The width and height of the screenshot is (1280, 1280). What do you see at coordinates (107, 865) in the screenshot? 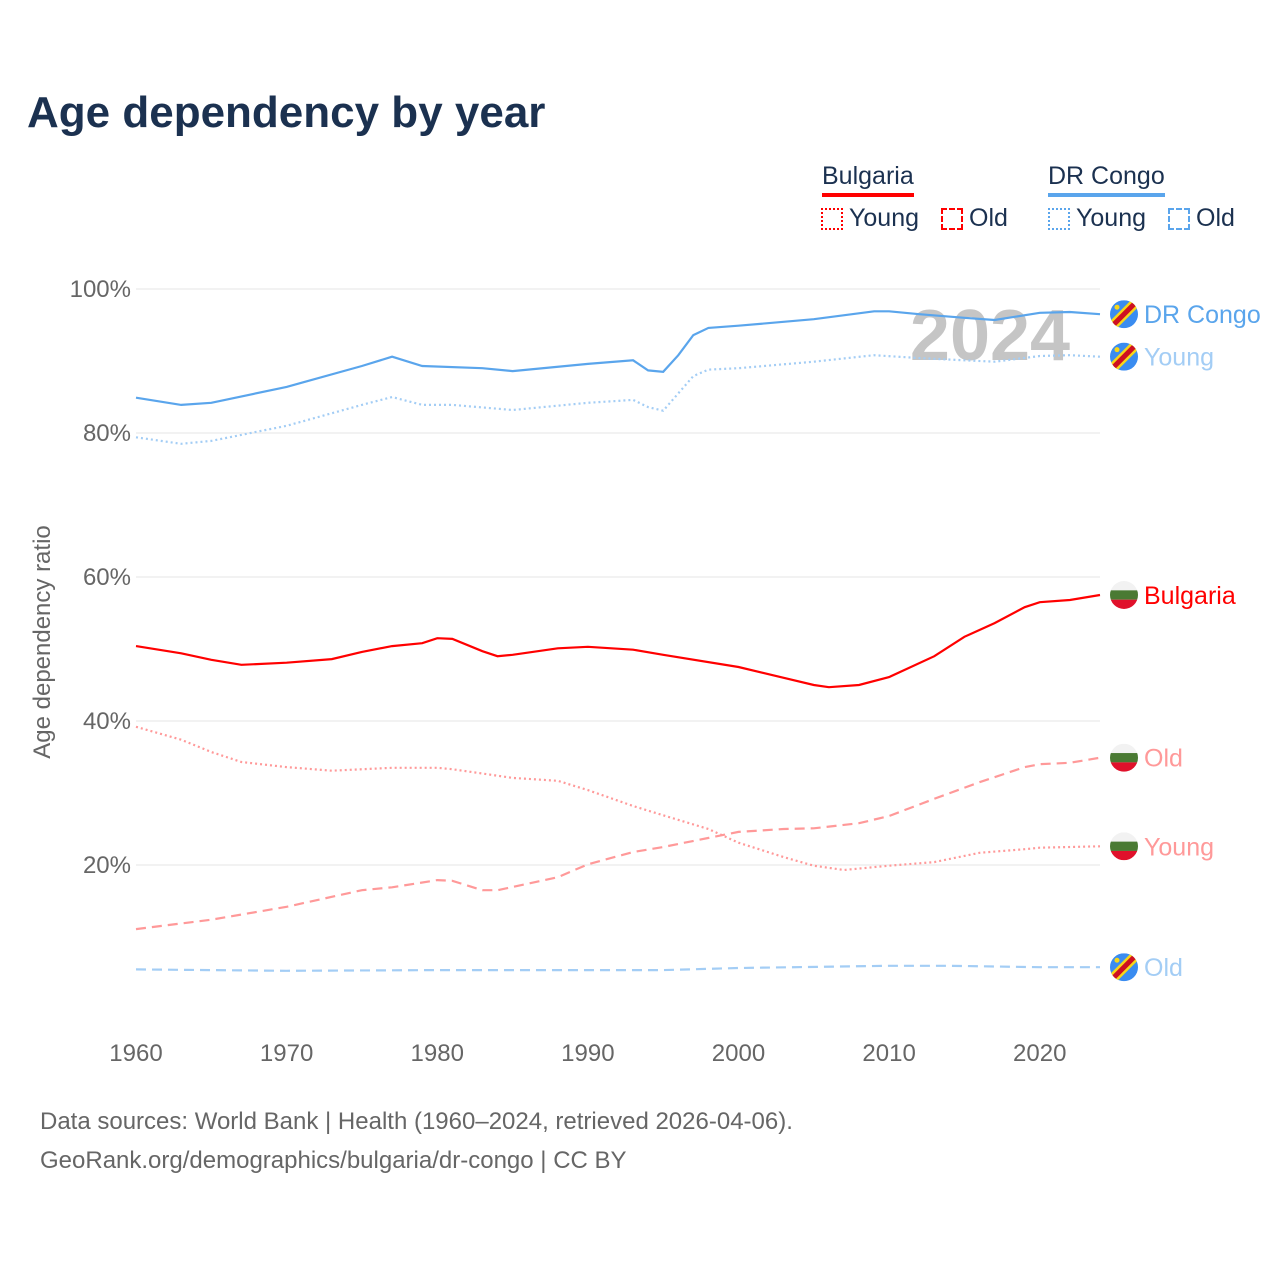
I see `y-tick-label: 20%` at bounding box center [107, 865].